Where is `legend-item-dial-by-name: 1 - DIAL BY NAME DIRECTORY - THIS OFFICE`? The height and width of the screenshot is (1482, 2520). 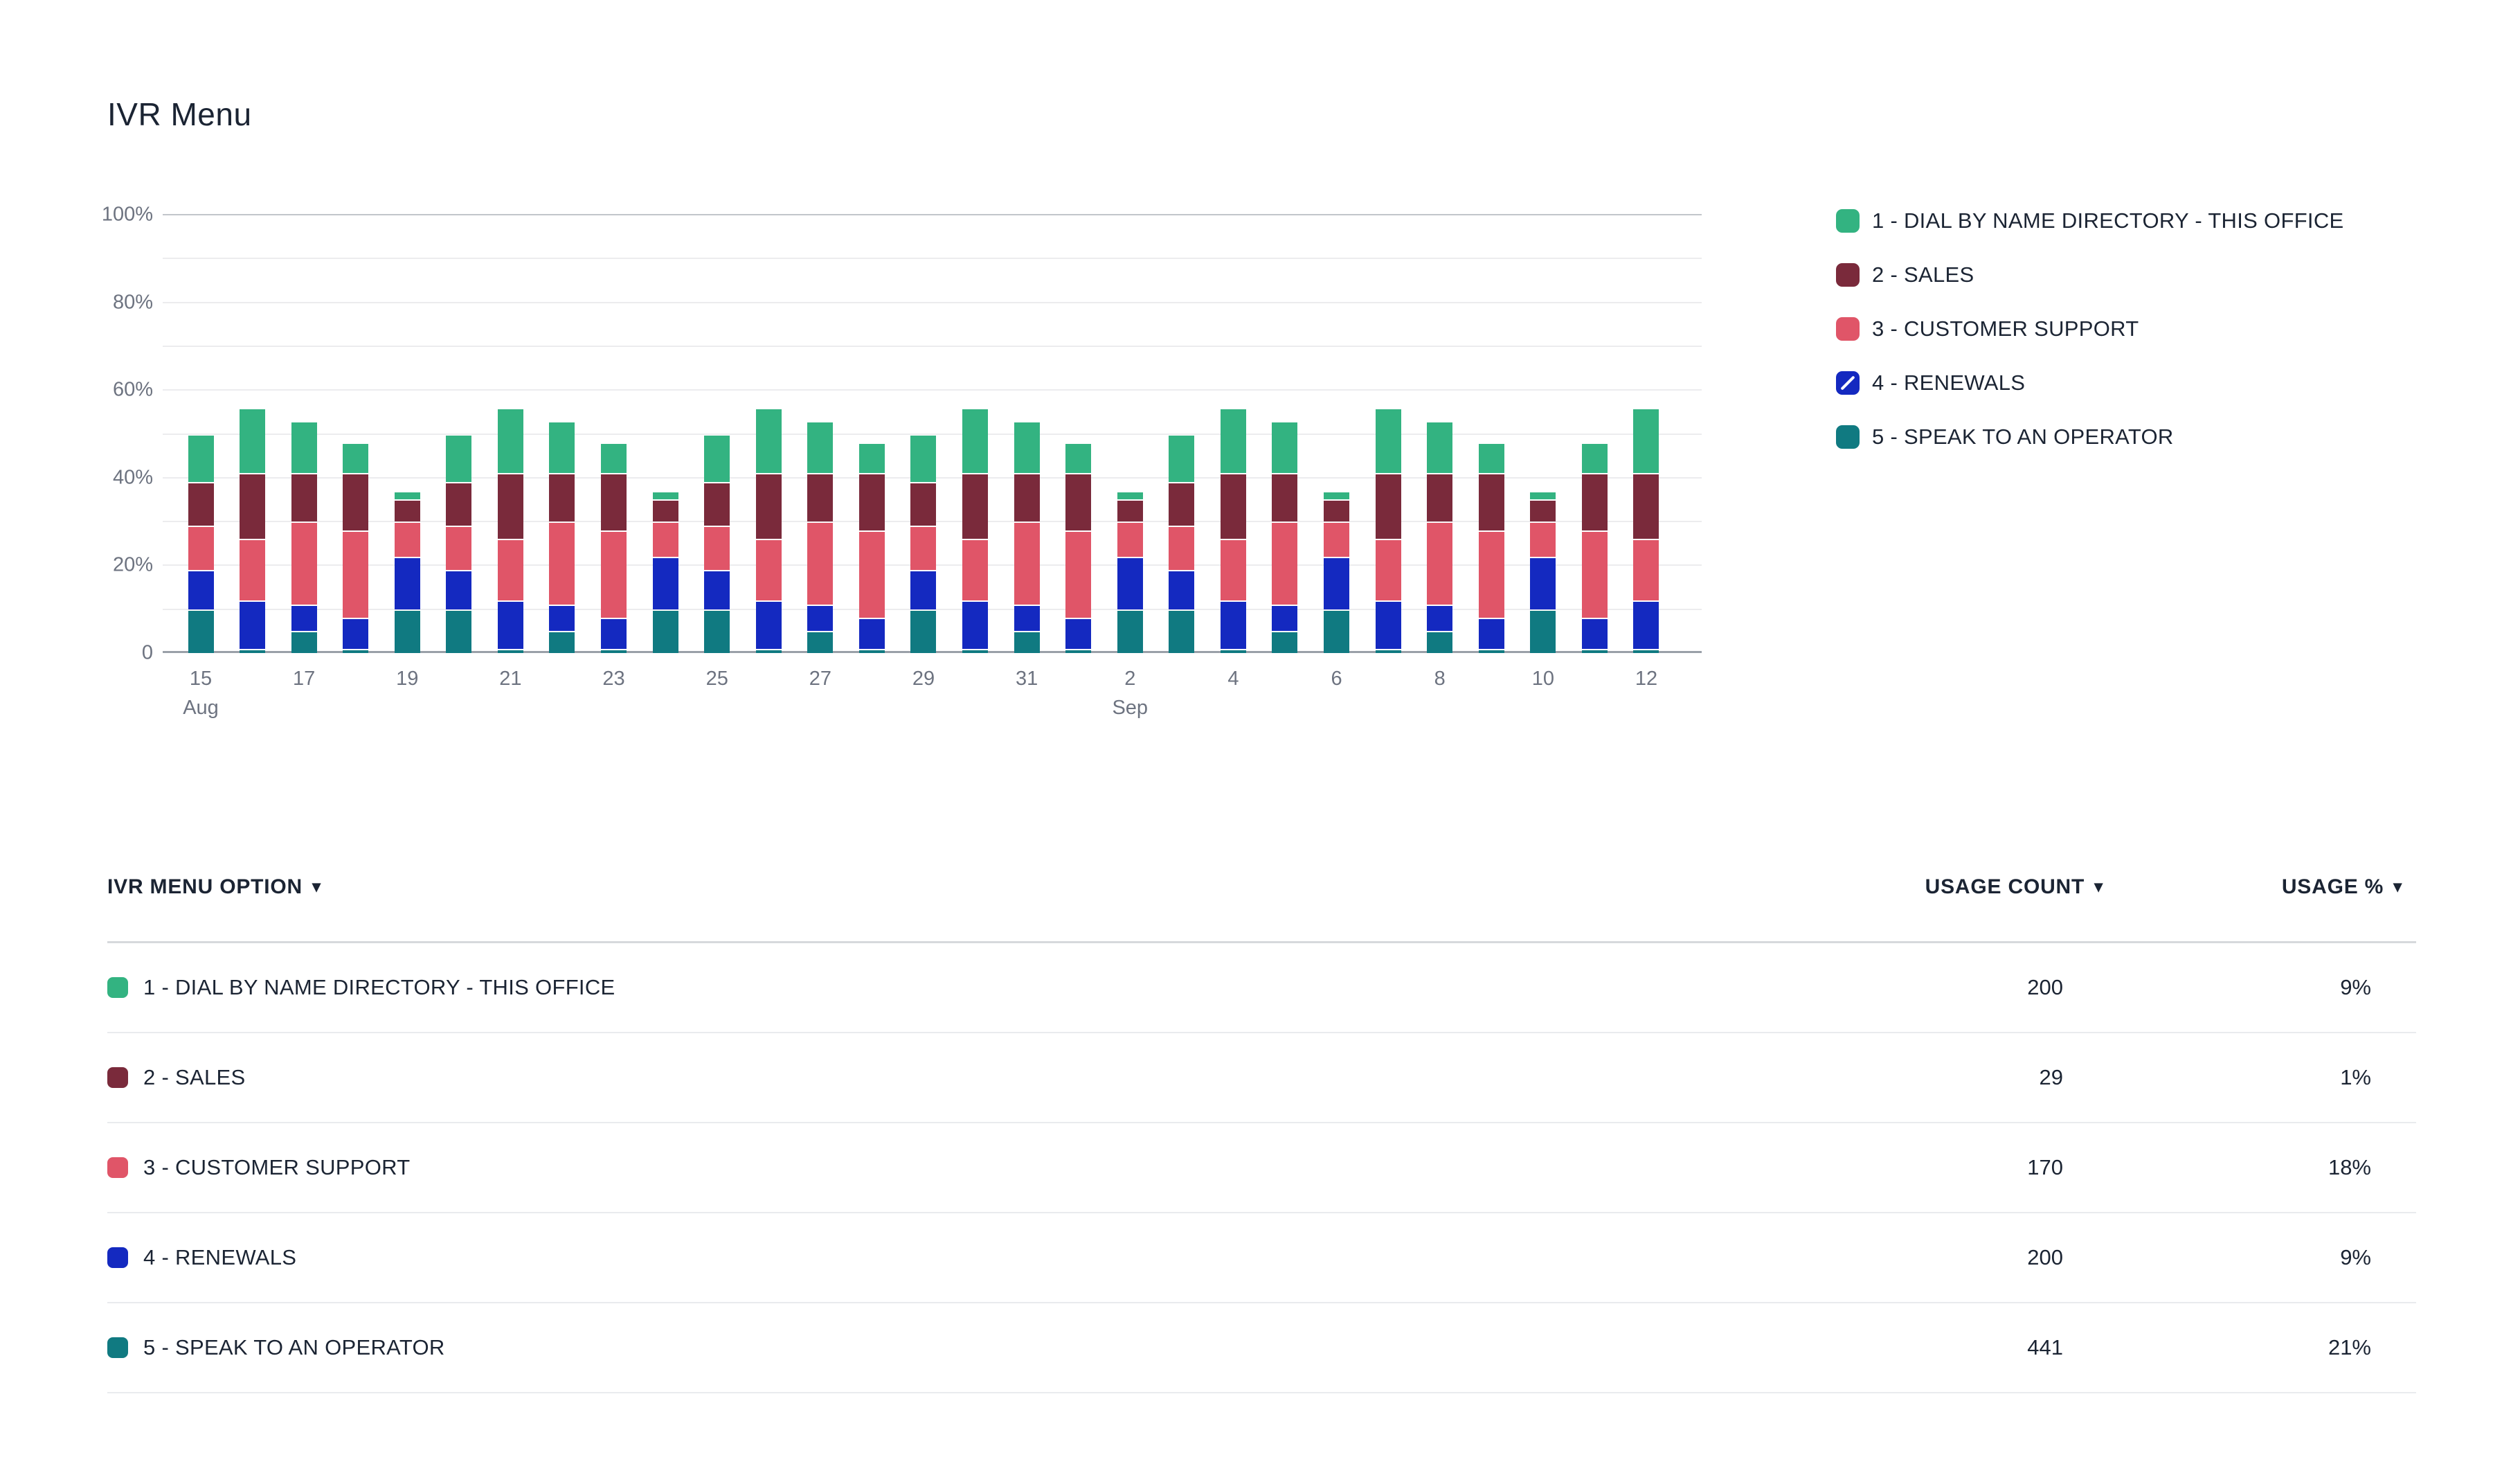
legend-item-dial-by-name: 1 - DIAL BY NAME DIRECTORY - THIS OFFICE is located at coordinates (2090, 220).